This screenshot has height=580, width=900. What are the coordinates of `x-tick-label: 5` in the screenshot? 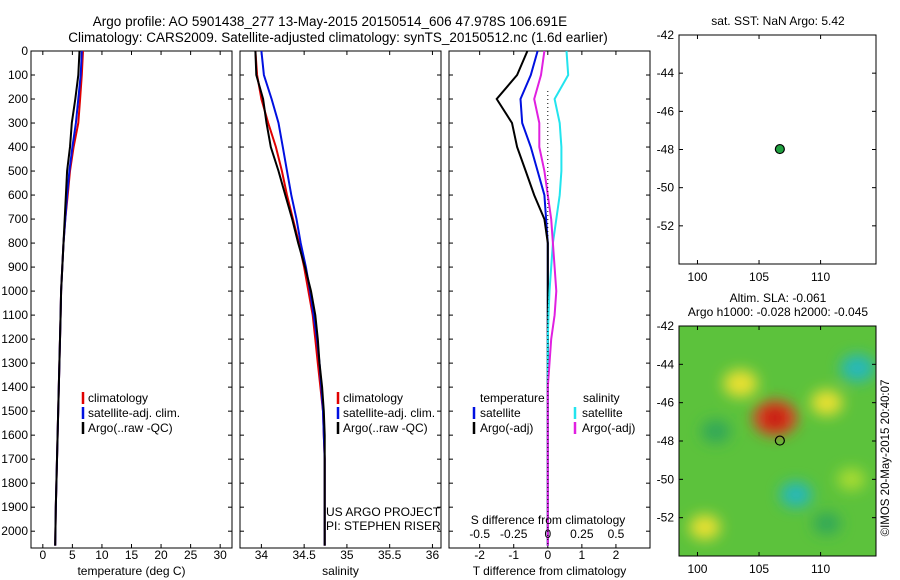 It's located at (72, 555).